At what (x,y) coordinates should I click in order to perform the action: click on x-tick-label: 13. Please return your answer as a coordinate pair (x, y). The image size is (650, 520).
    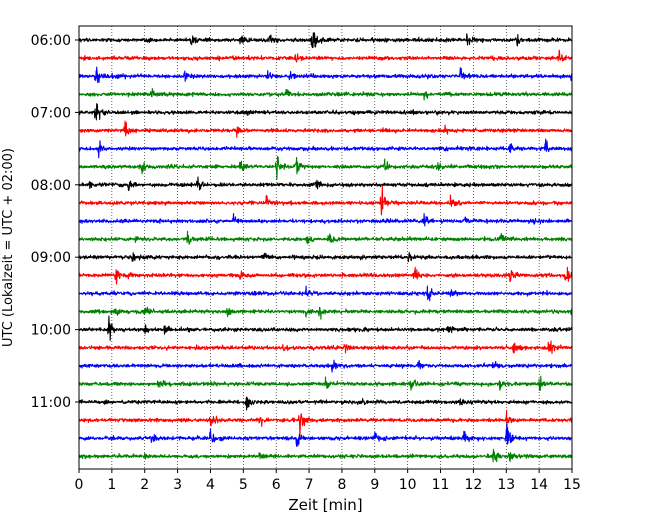
    Looking at the image, I should click on (506, 485).